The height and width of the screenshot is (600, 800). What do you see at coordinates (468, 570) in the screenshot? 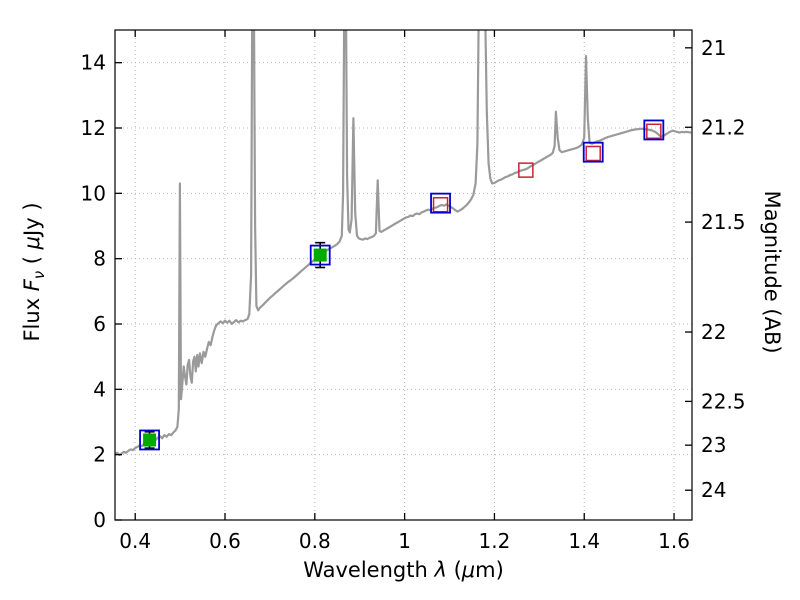
I see `x-label-mu: μ` at bounding box center [468, 570].